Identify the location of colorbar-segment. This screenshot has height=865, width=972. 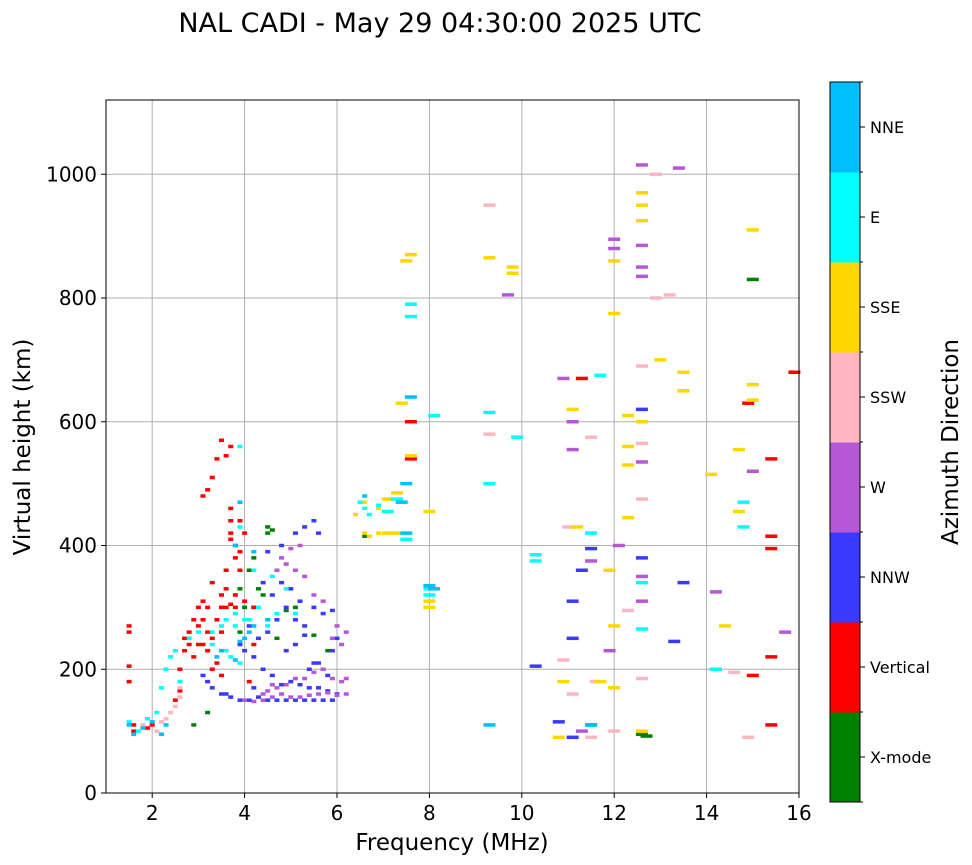
(845, 307).